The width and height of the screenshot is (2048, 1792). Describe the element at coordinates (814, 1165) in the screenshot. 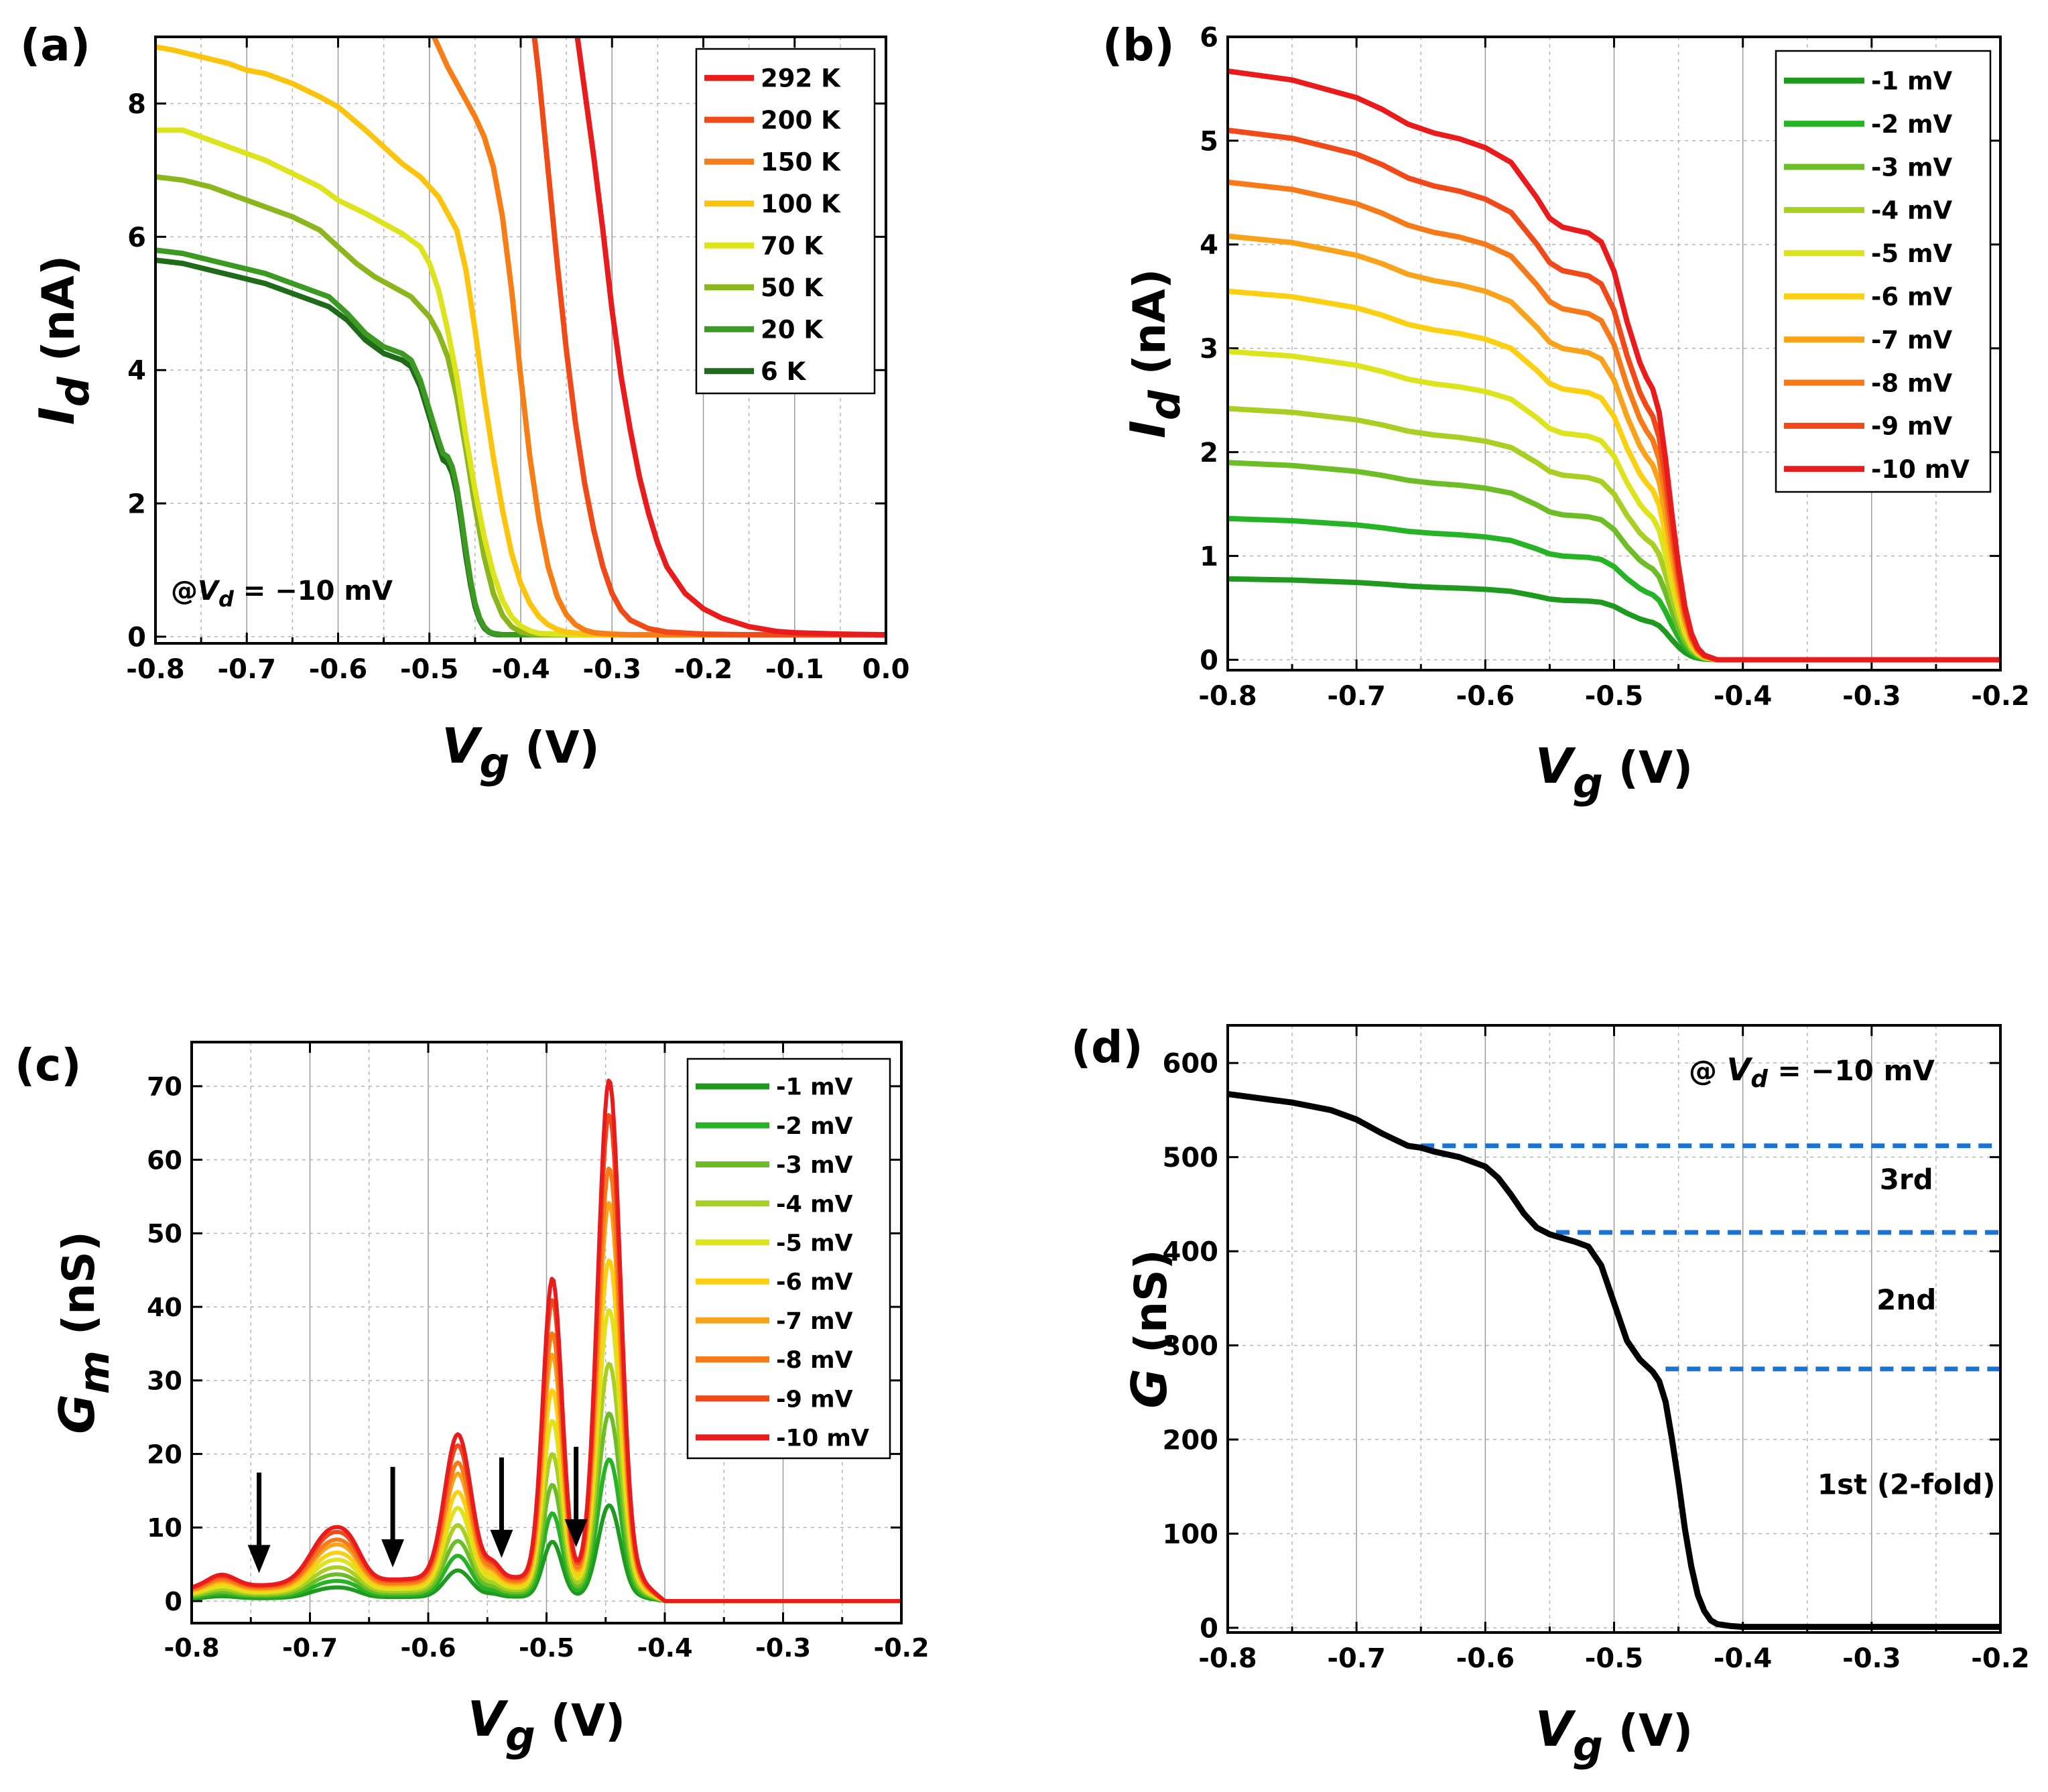

I see `legend-label: -3 mV` at that location.